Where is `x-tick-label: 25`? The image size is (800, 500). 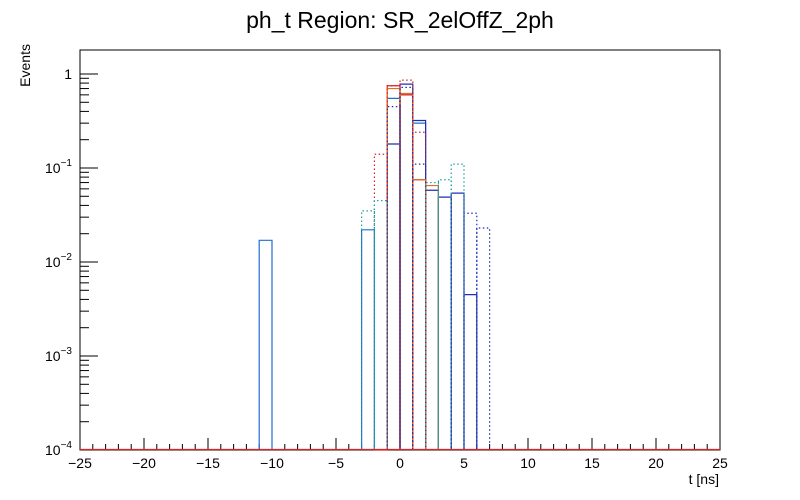
x-tick-label: 25 is located at coordinates (720, 463).